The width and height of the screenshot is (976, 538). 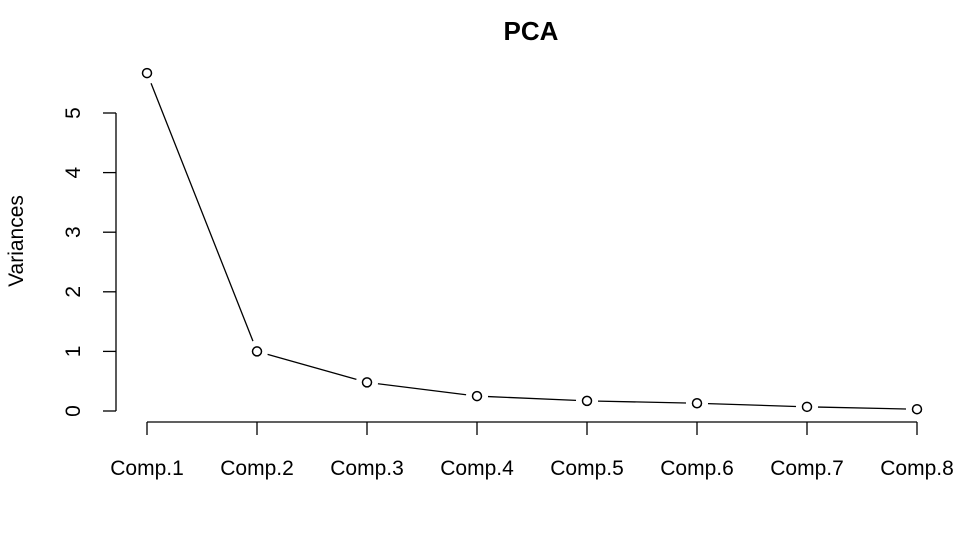 I want to click on x-tick-label: Comp.3, so click(x=367, y=468).